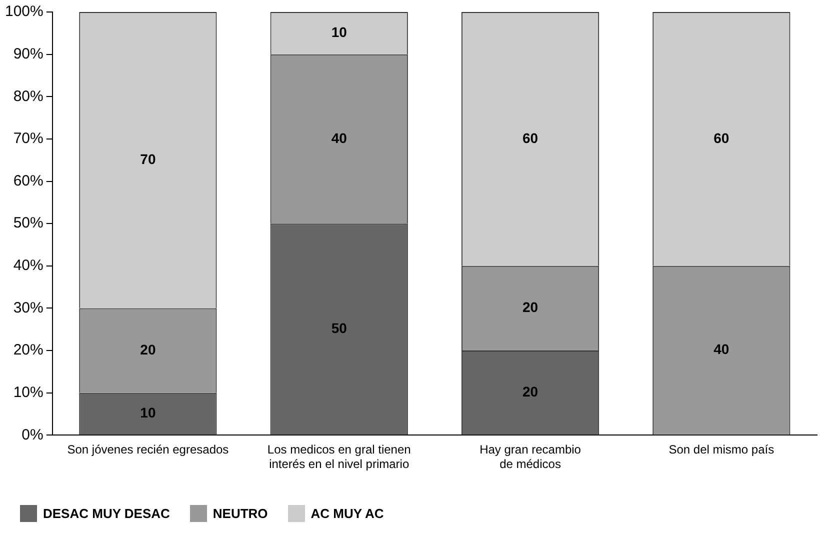 The image size is (821, 555). Describe the element at coordinates (28, 350) in the screenshot. I see `y-tick-label: 20%` at that location.